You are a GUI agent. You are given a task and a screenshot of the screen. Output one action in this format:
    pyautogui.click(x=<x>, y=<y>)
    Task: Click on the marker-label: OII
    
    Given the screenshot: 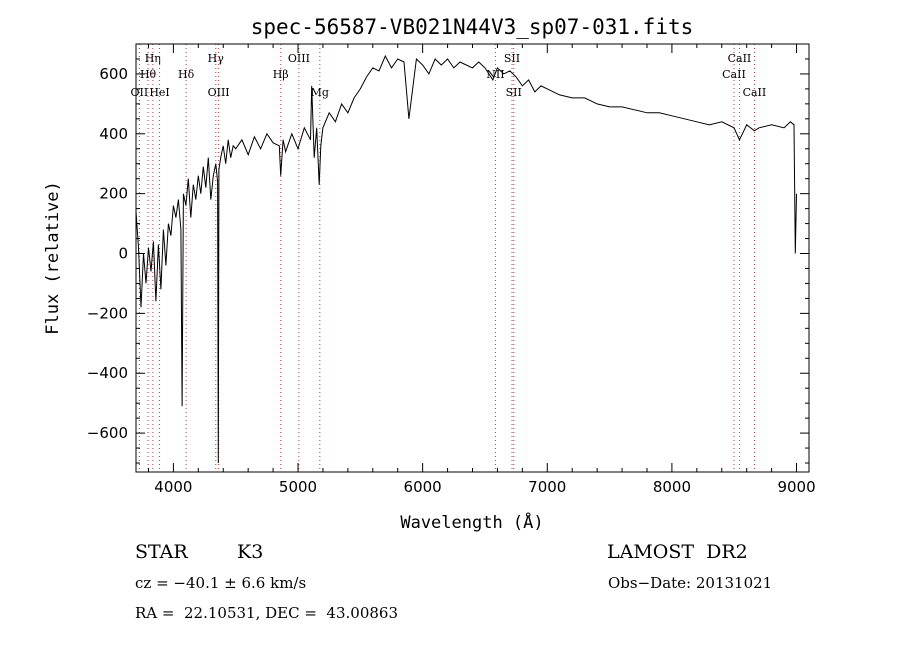 What is the action you would take?
    pyautogui.click(x=140, y=92)
    